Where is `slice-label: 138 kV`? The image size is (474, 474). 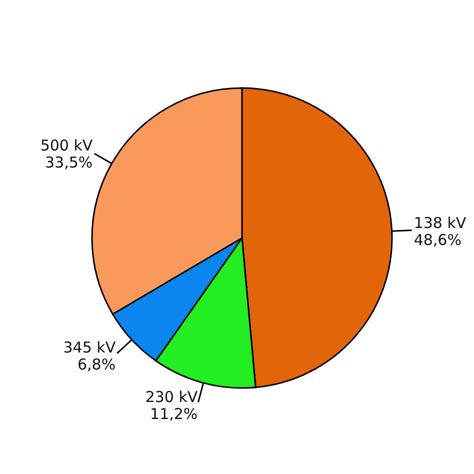
slice-label: 138 kV is located at coordinates (440, 223).